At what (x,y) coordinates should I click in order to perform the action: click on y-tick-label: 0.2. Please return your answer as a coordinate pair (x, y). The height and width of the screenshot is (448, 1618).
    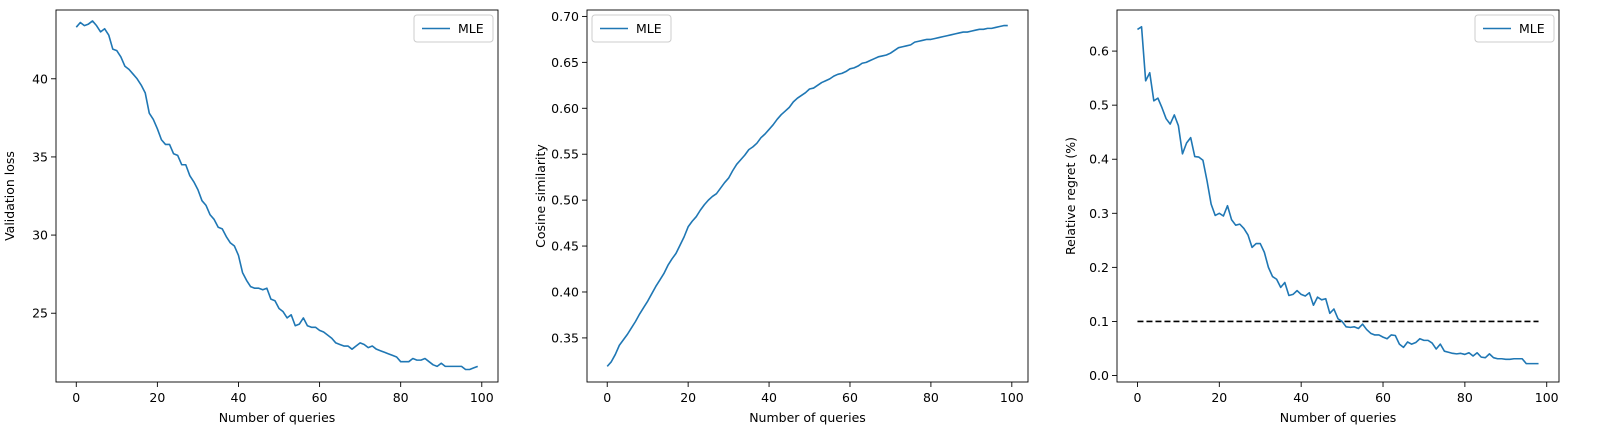
    Looking at the image, I should click on (1099, 267).